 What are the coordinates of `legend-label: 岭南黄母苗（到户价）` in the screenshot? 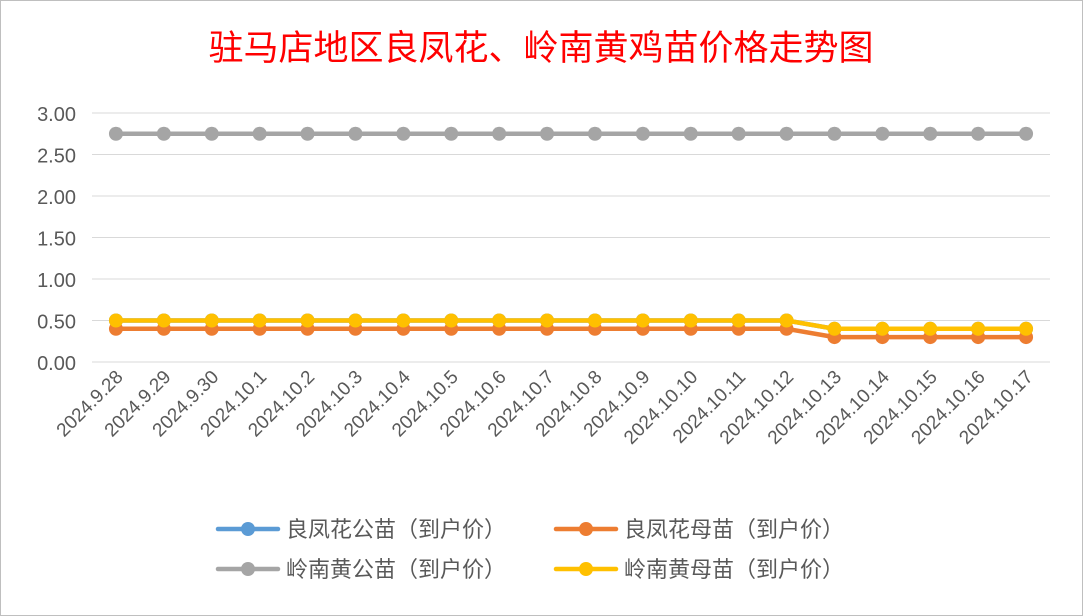 It's located at (734, 570).